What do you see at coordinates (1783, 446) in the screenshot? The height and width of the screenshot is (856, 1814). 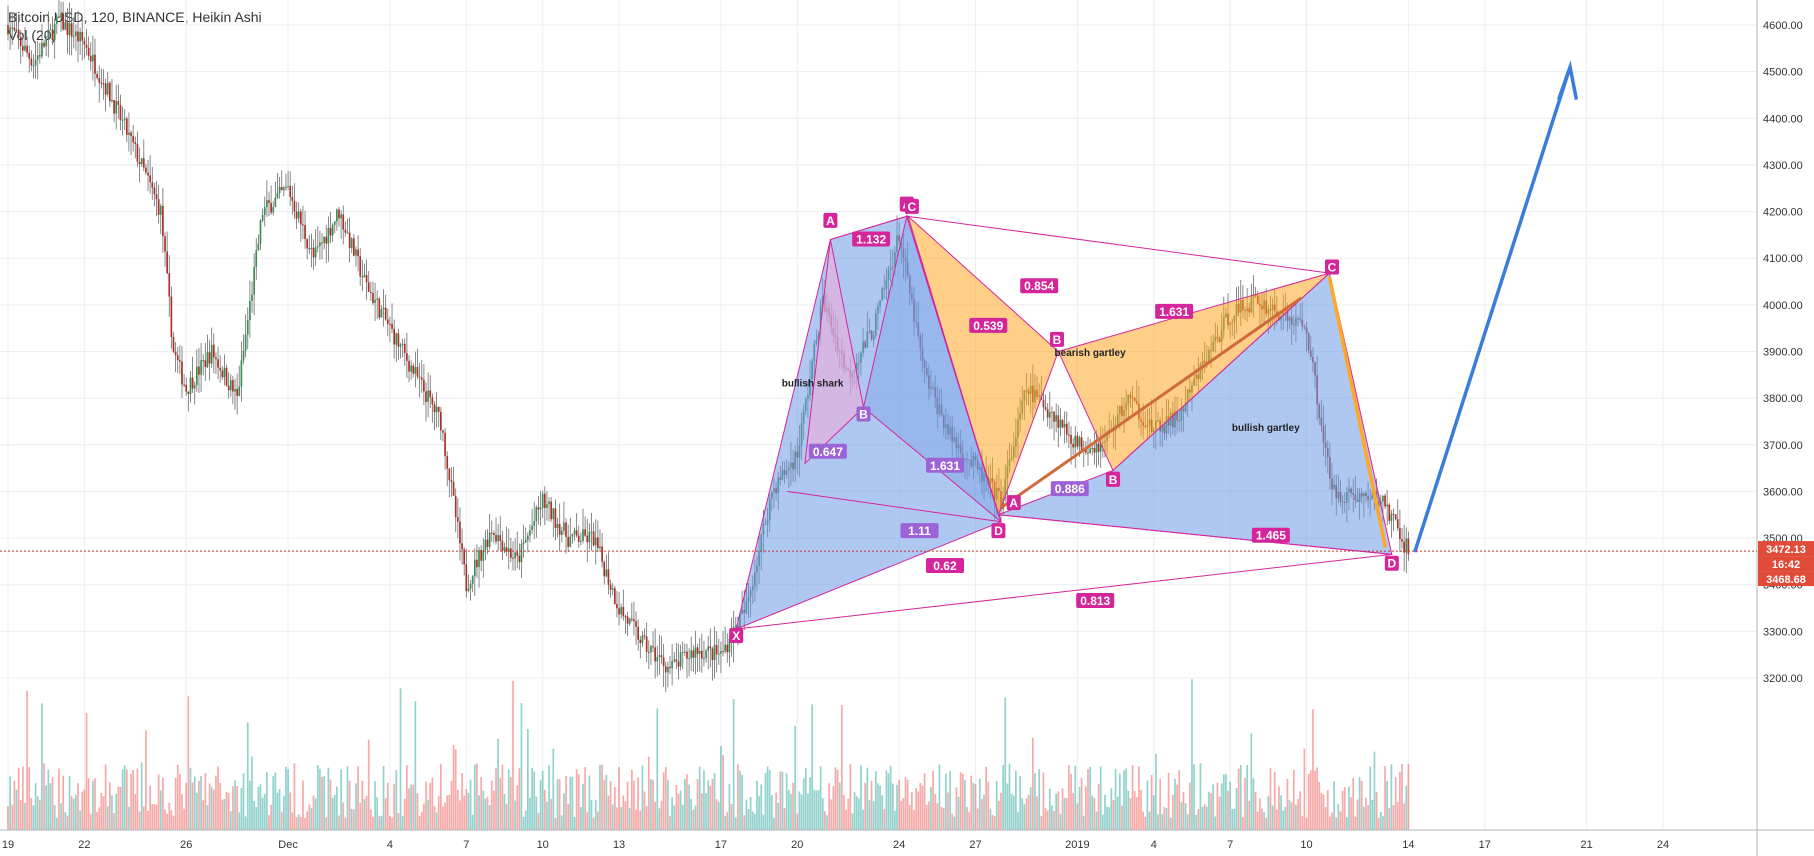 I see `price-tick-label: 3700.00` at bounding box center [1783, 446].